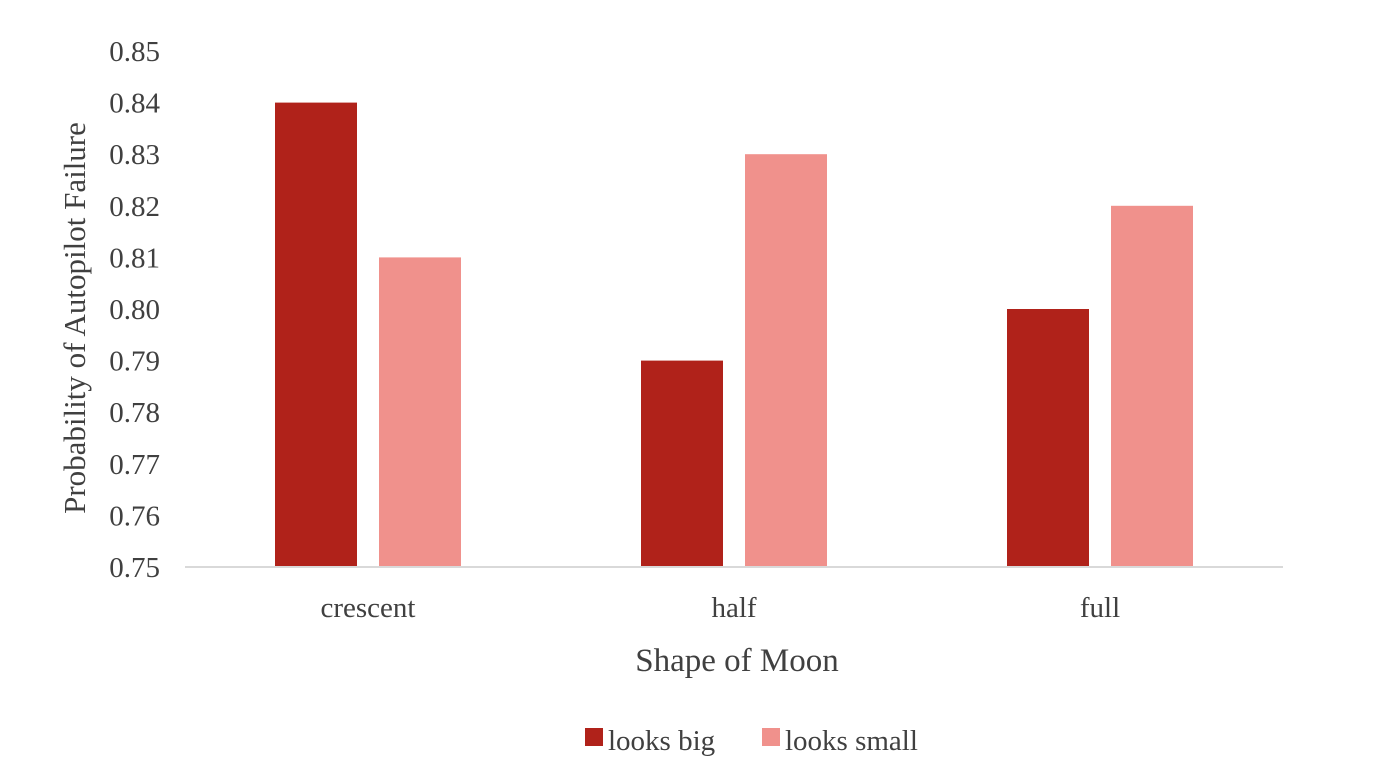 The image size is (1398, 774). Describe the element at coordinates (682, 463) in the screenshot. I see `bar-half-looks-big` at that location.